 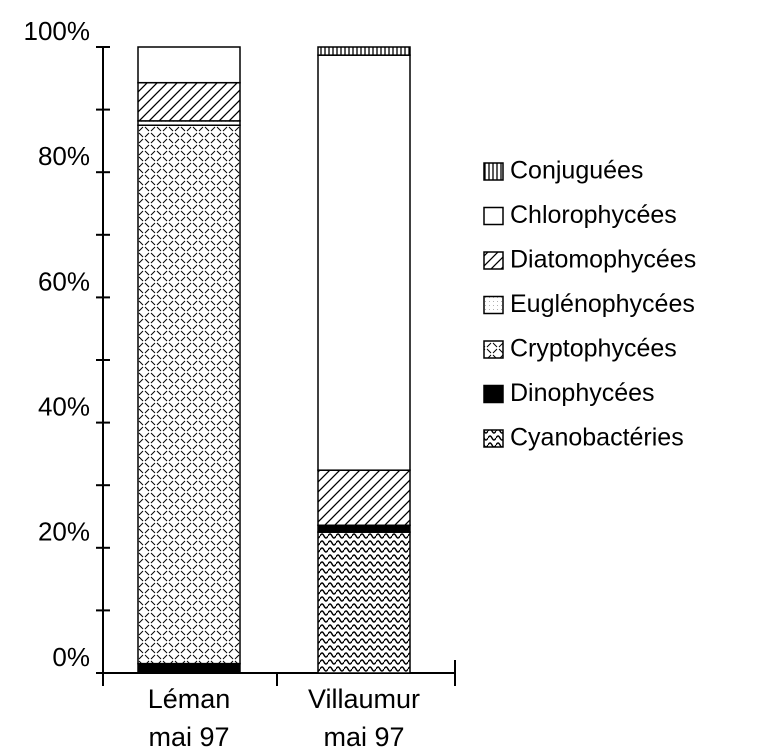 I want to click on legend-label: Chlorophycées, so click(x=593, y=215).